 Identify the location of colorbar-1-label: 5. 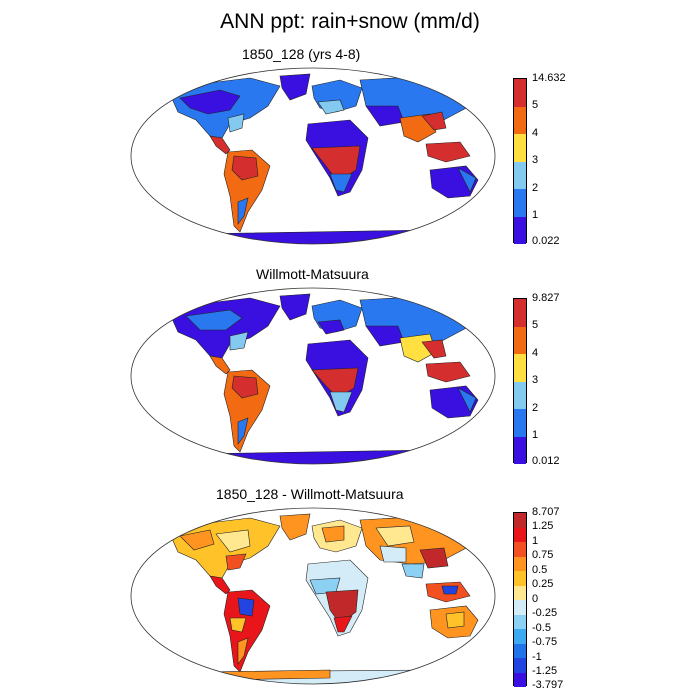
(535, 105).